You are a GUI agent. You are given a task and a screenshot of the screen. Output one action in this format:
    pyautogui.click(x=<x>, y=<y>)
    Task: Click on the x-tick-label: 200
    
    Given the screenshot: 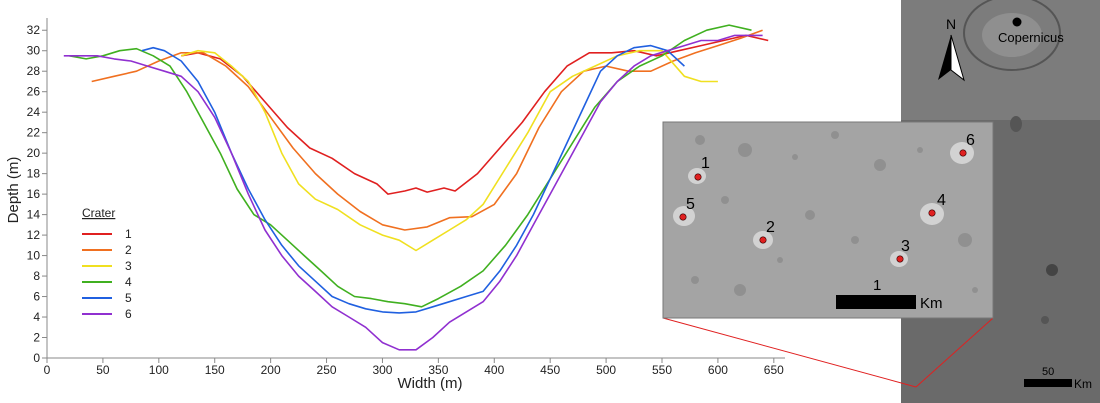 What is the action you would take?
    pyautogui.click(x=271, y=370)
    